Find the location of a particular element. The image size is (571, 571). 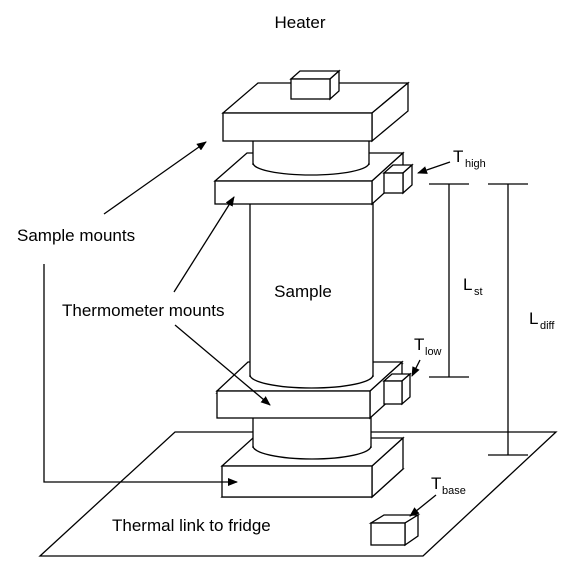

arrow-to-t-low is located at coordinates (416, 368).